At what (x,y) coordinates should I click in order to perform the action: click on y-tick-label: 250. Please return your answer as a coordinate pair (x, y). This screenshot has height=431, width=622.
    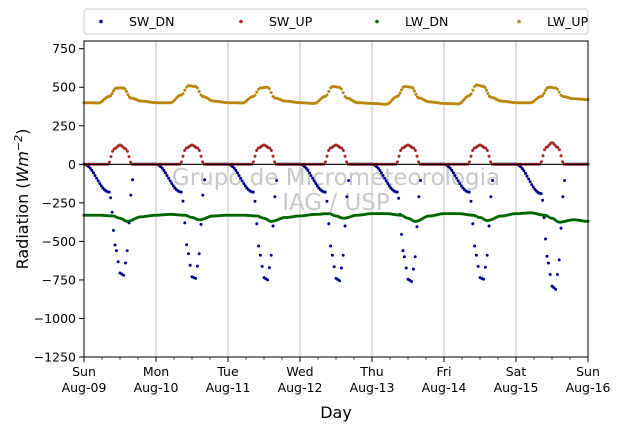
    Looking at the image, I should click on (64, 125).